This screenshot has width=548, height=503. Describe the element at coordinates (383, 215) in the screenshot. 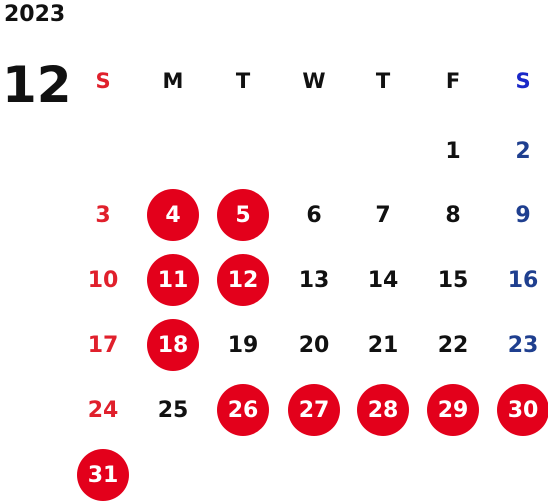

I see `day-cell: 7` at that location.